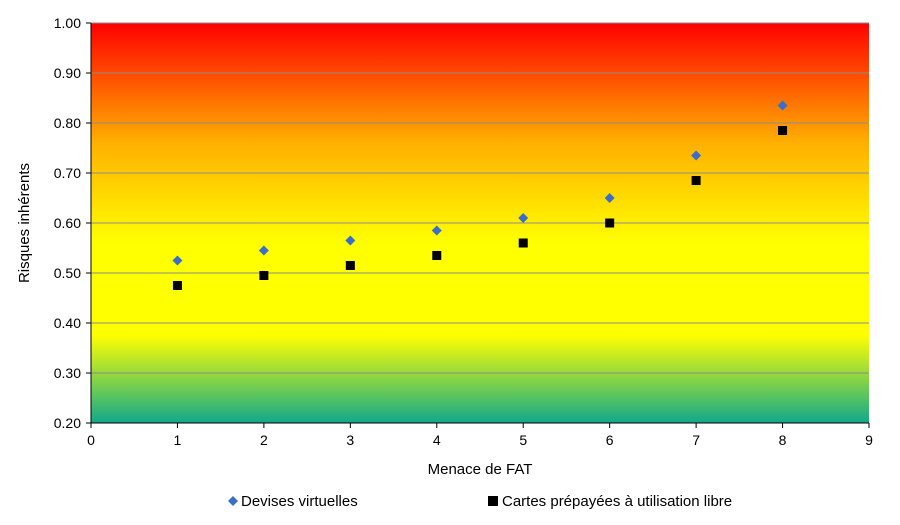  What do you see at coordinates (67, 323) in the screenshot?
I see `y-tick-label: 0.40` at bounding box center [67, 323].